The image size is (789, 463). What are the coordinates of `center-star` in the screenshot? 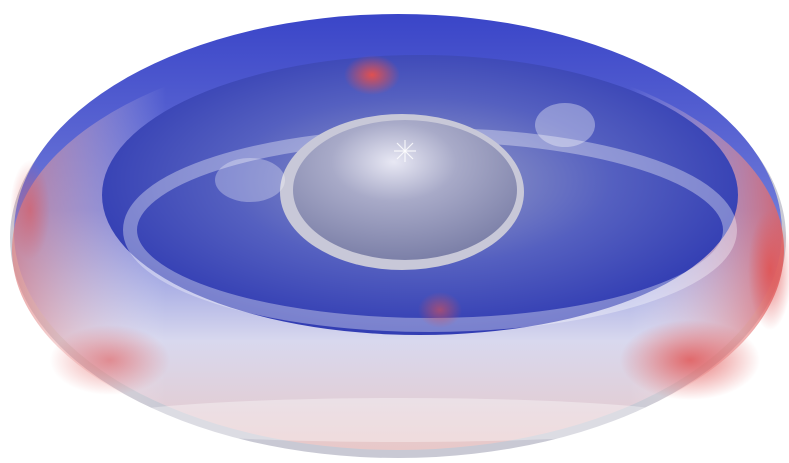 It's located at (405, 151).